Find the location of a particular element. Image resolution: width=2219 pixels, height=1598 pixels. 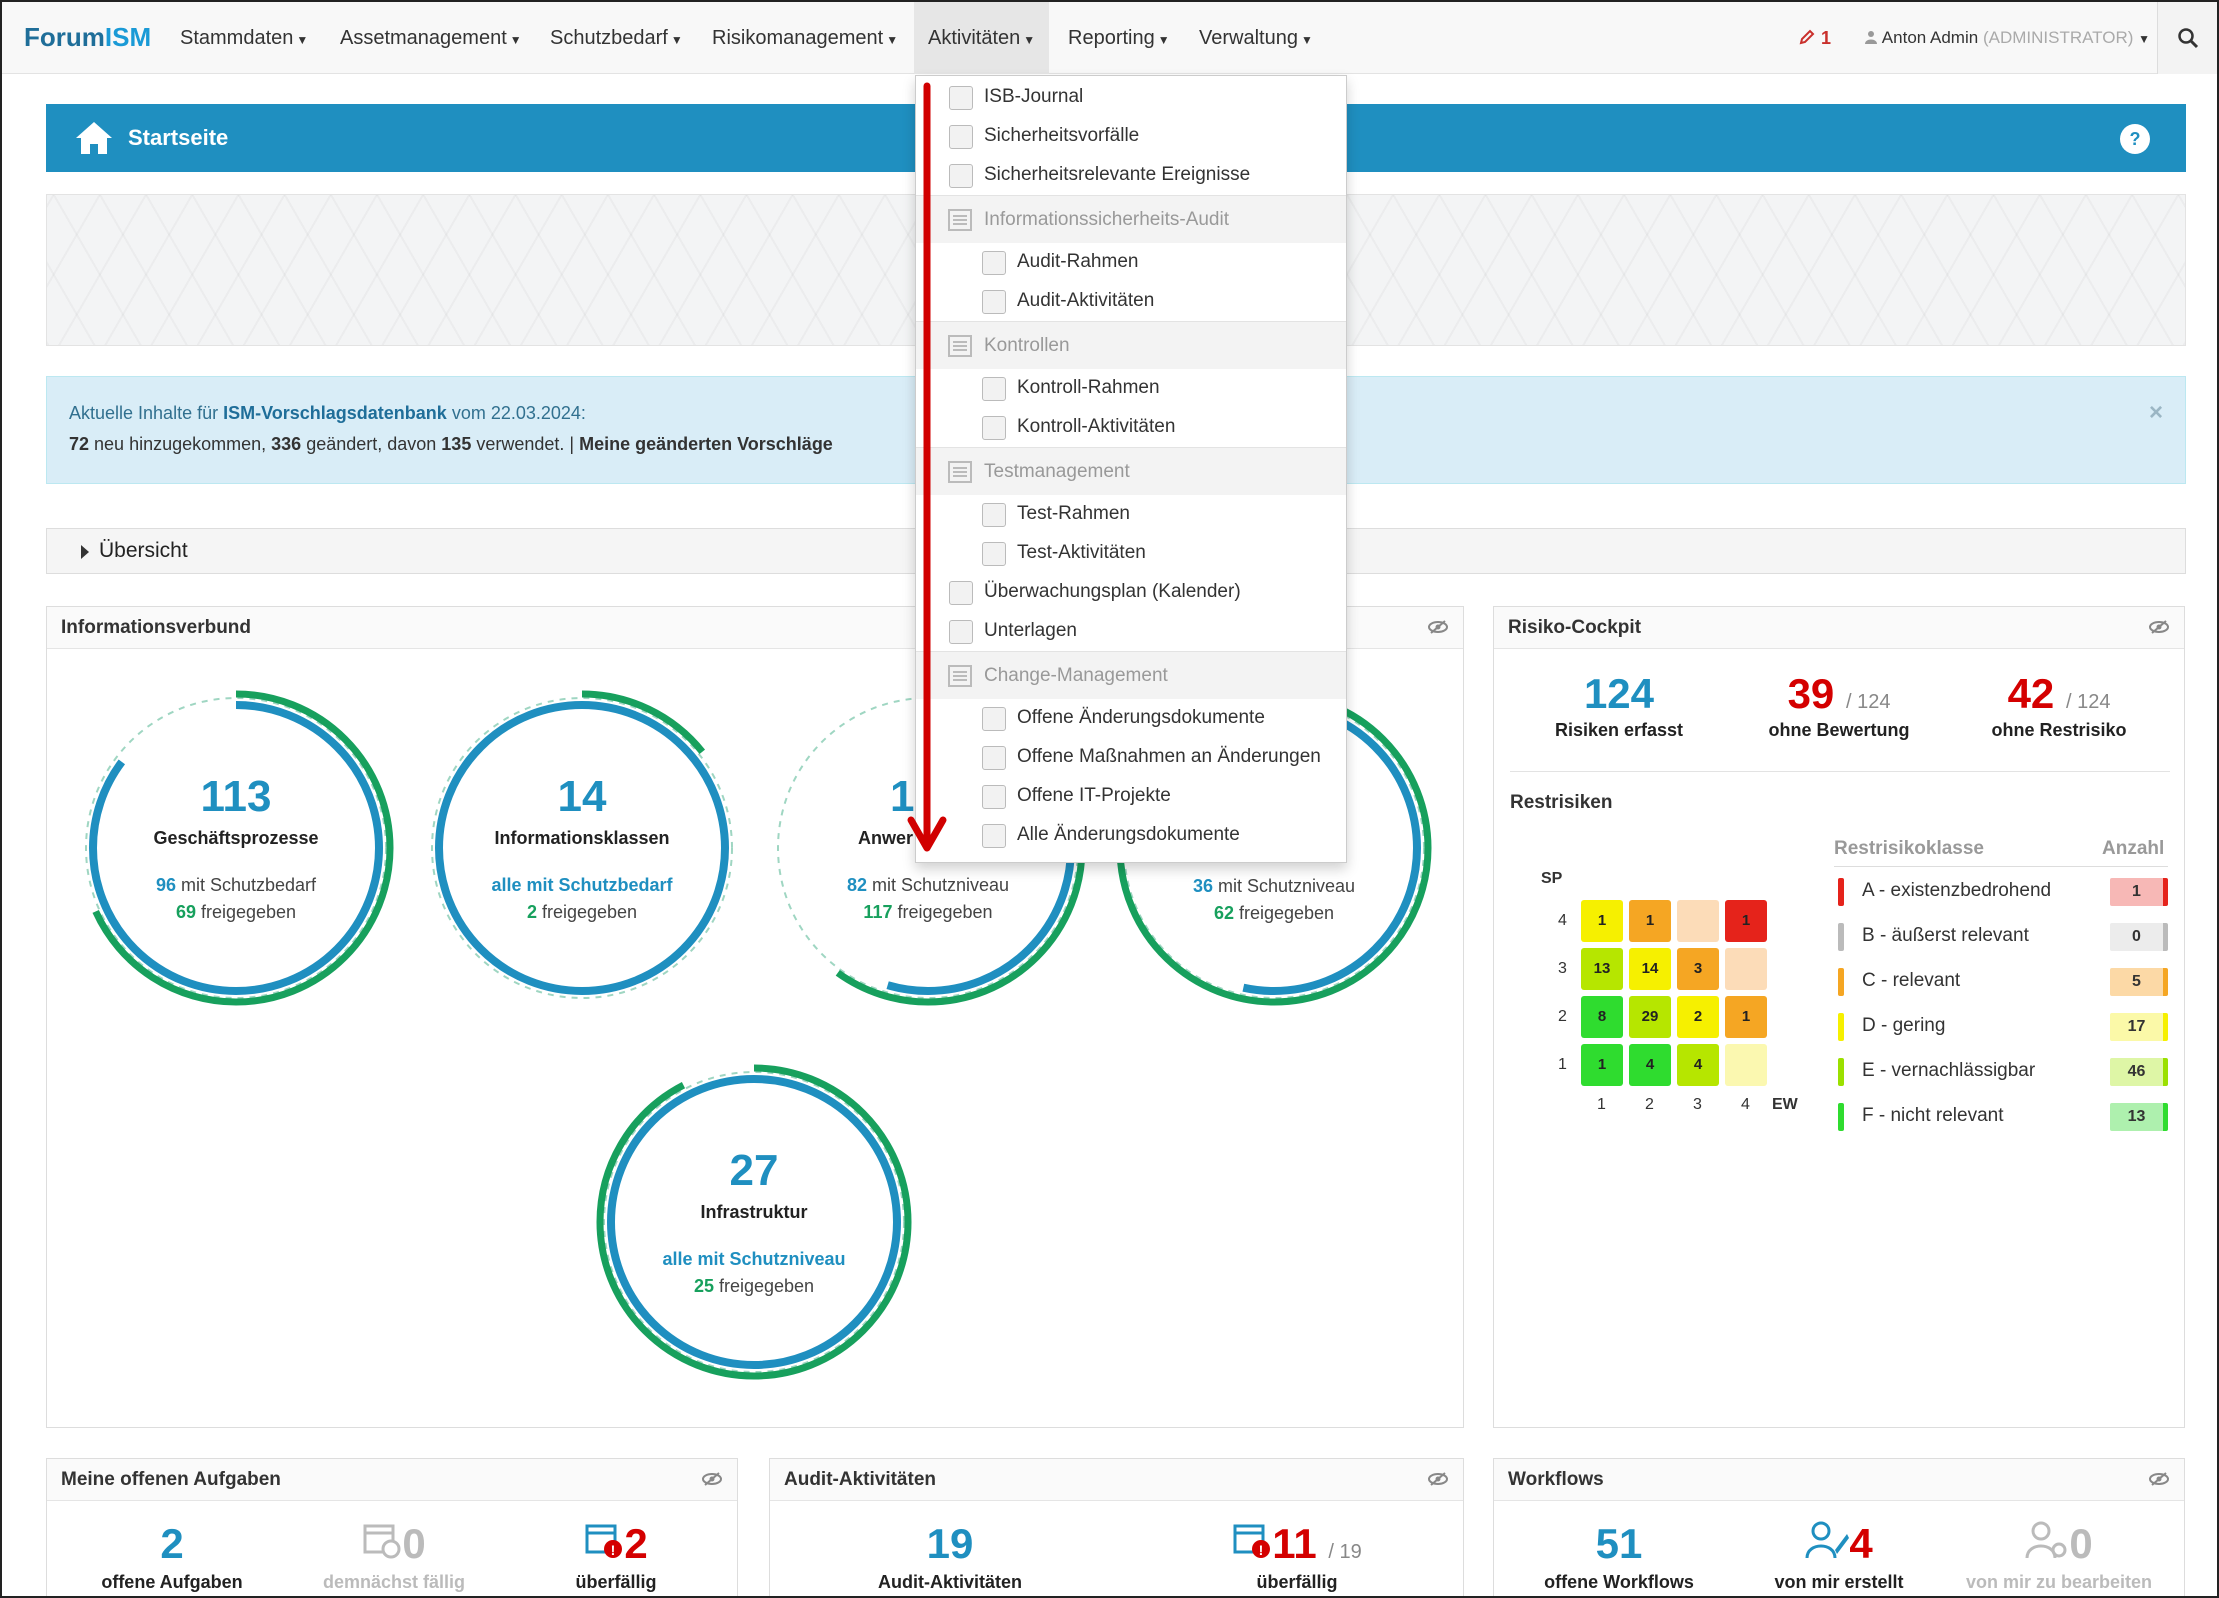

dropdown-item-unterlagen: Unterlagen is located at coordinates (1131, 631).